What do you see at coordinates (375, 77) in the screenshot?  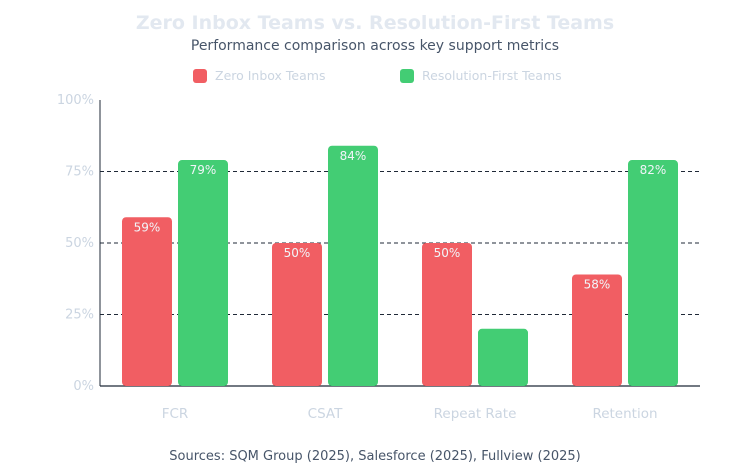 I see `chart-legend: Zero Inbox Teams Resolution-First Teams` at bounding box center [375, 77].